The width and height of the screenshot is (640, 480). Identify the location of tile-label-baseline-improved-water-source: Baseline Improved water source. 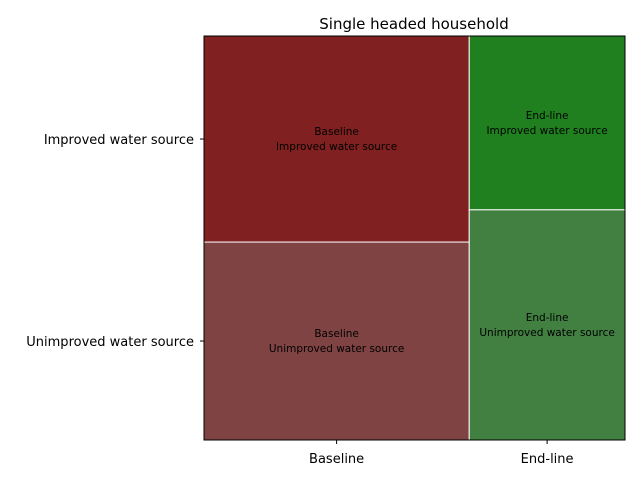
(336, 139).